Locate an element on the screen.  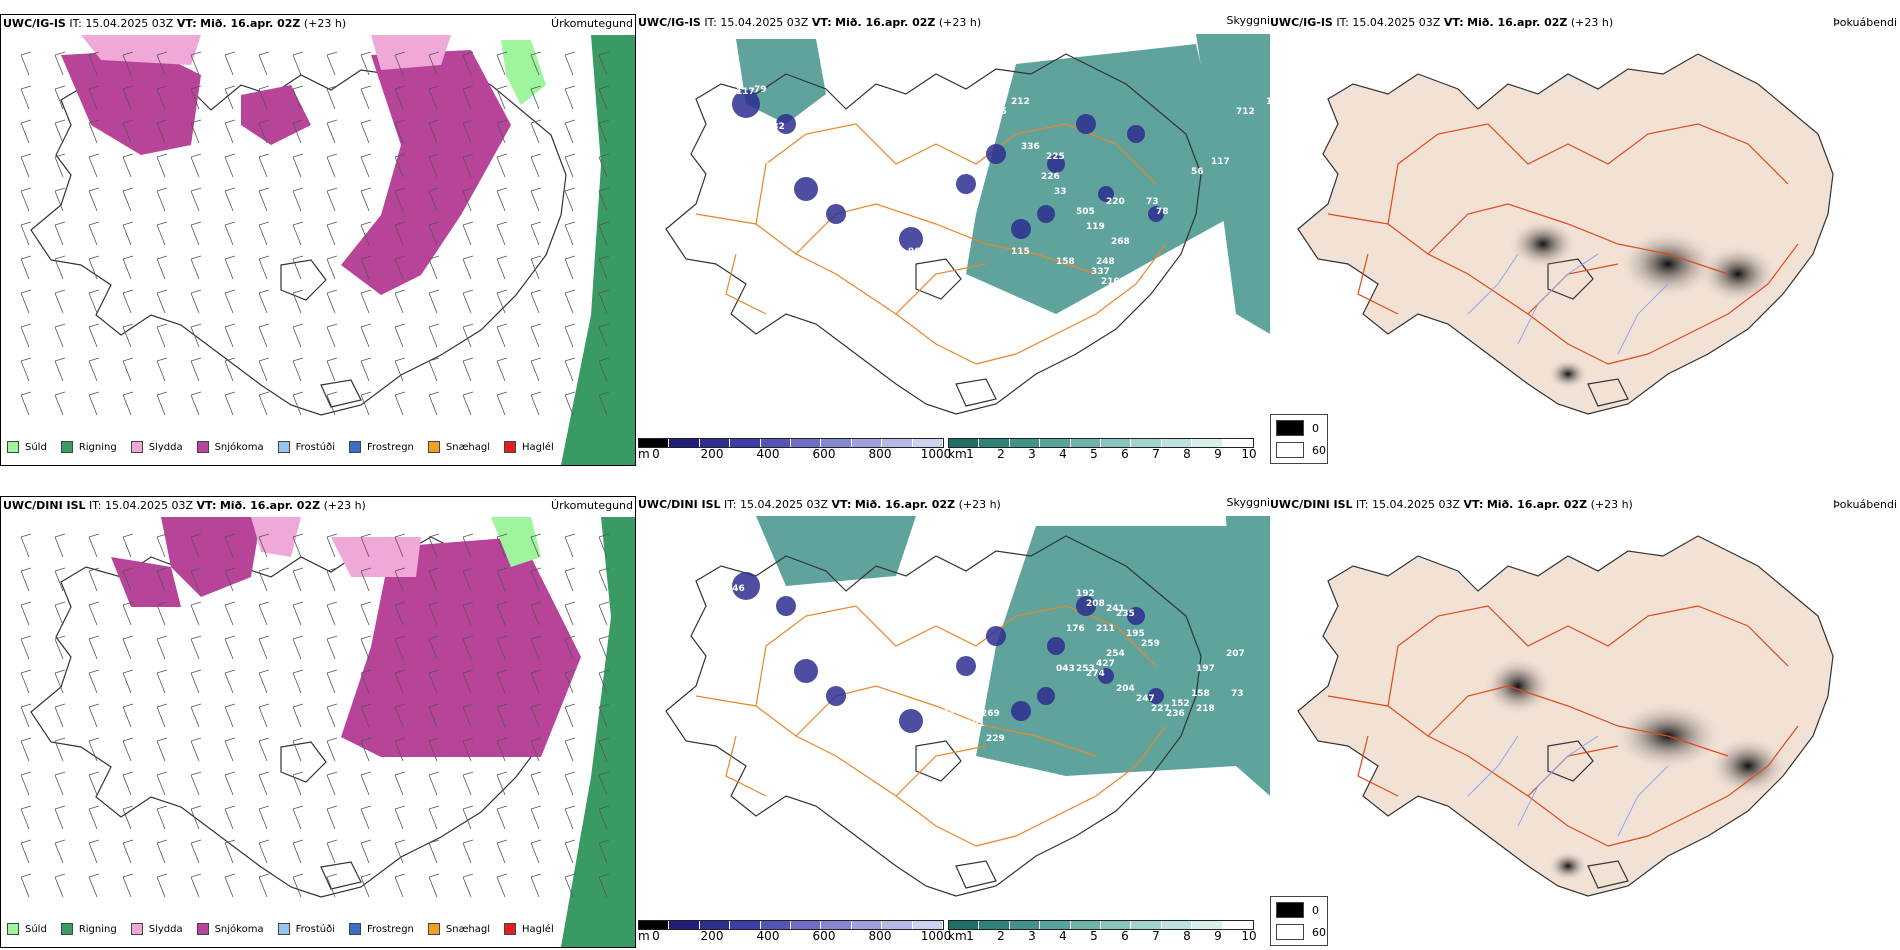
elevation-label: 83 is located at coordinates (857, 252).